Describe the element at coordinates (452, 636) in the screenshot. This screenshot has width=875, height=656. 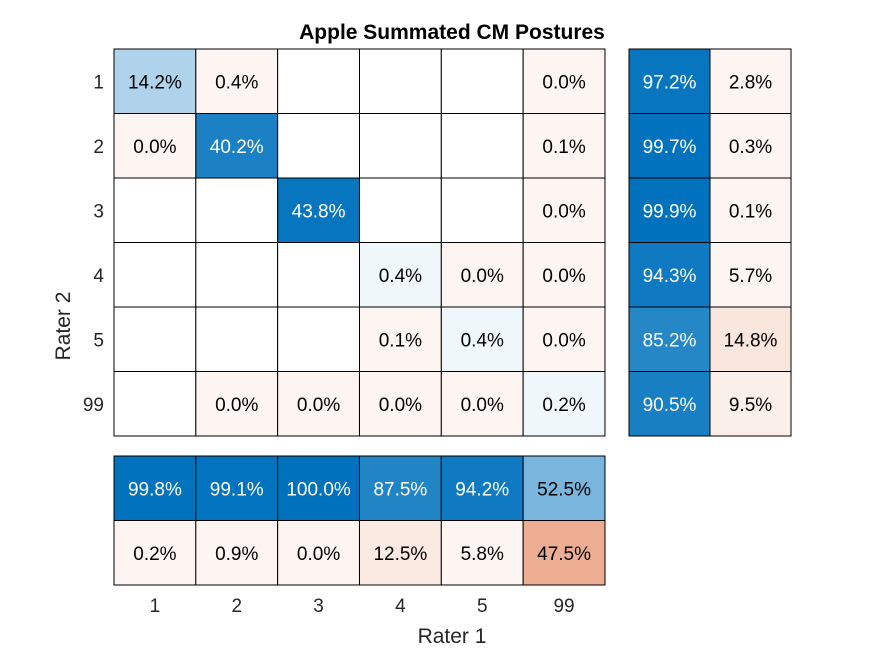
I see `x-axis-label: Rater 1` at that location.